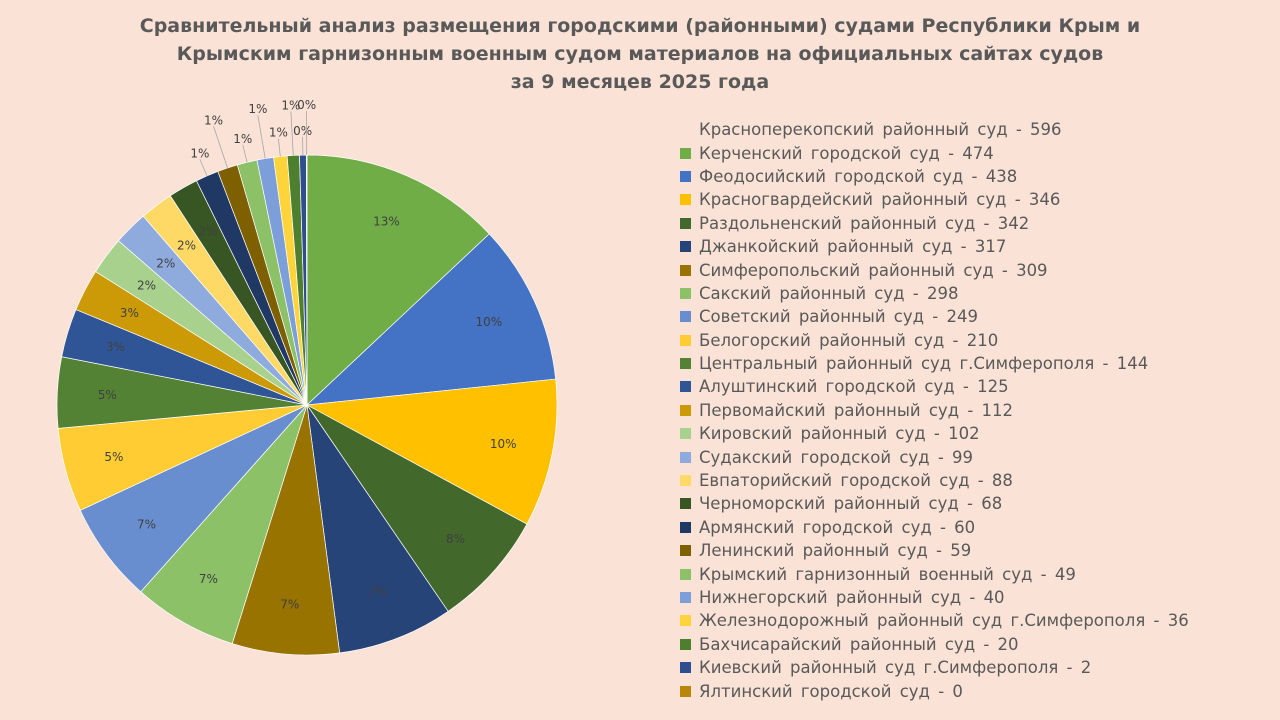 The width and height of the screenshot is (1280, 720). I want to click on data-label: 8%, so click(455, 539).